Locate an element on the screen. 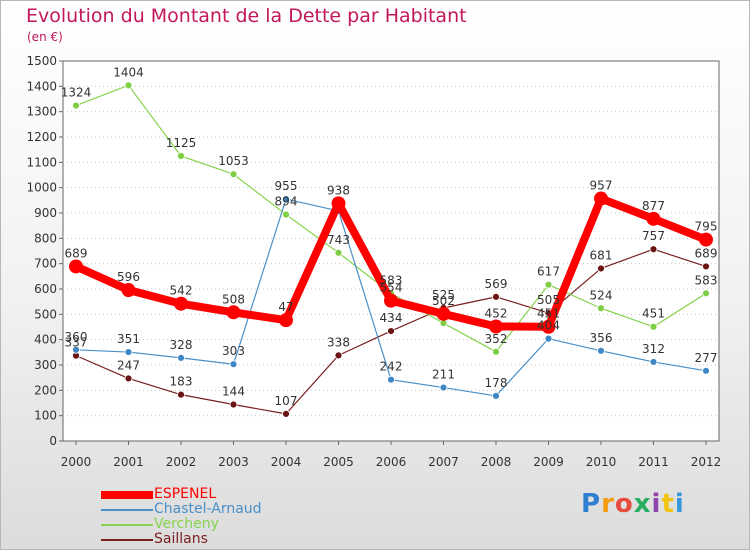 This screenshot has width=750, height=550. legend-swatch-espenel is located at coordinates (127, 495).